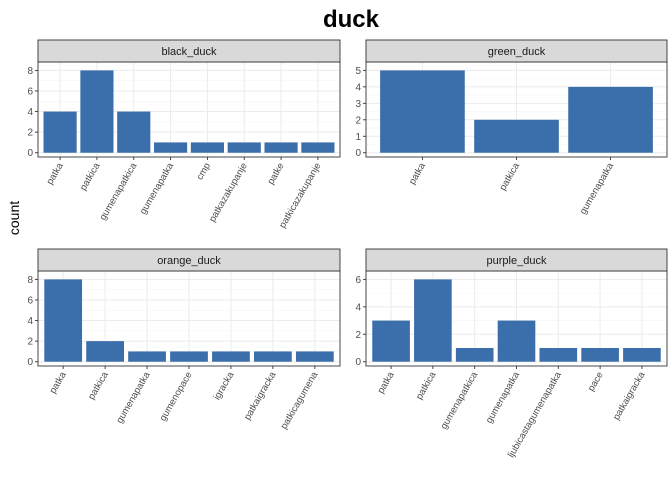 This screenshot has height=480, width=672. I want to click on chart-title: duck, so click(351, 19).